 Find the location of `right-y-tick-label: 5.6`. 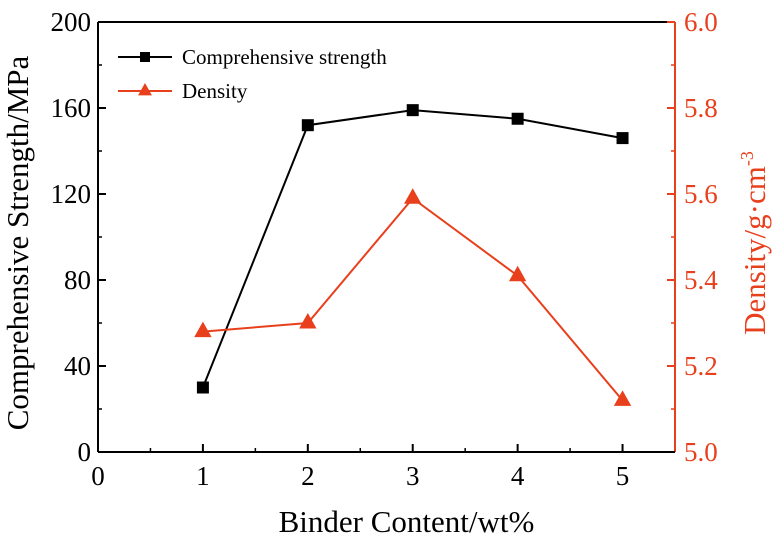

right-y-tick-label: 5.6 is located at coordinates (701, 194).